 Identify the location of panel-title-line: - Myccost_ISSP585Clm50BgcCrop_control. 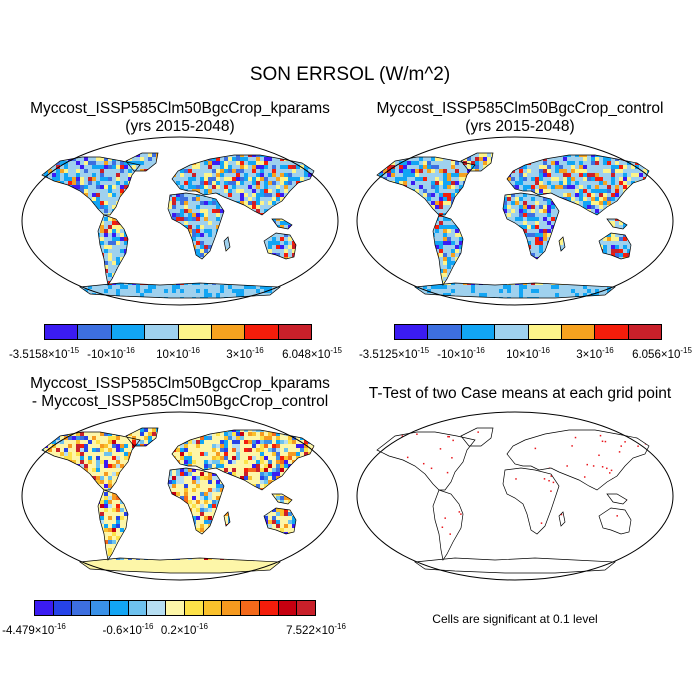
(180, 401).